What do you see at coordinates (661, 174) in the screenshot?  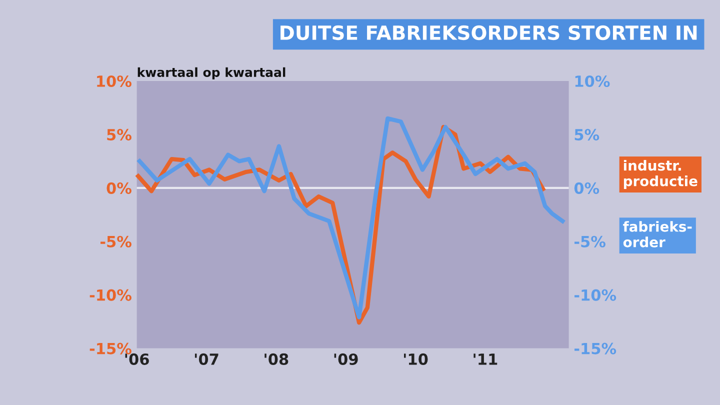 I see `text: industr. productie` at bounding box center [661, 174].